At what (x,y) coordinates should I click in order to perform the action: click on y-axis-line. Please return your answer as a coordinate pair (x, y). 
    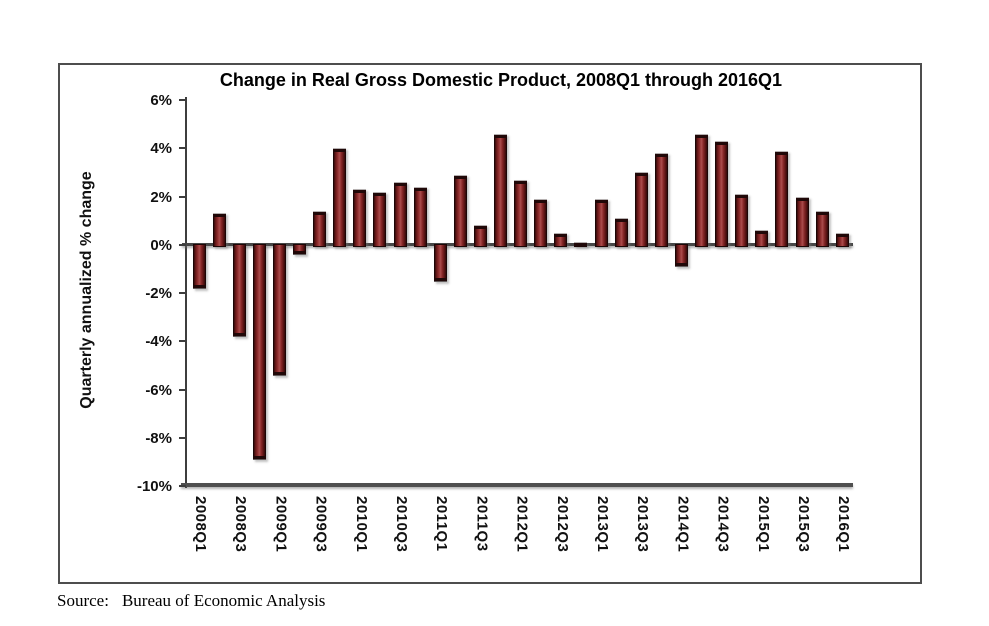
    Looking at the image, I should click on (186, 292).